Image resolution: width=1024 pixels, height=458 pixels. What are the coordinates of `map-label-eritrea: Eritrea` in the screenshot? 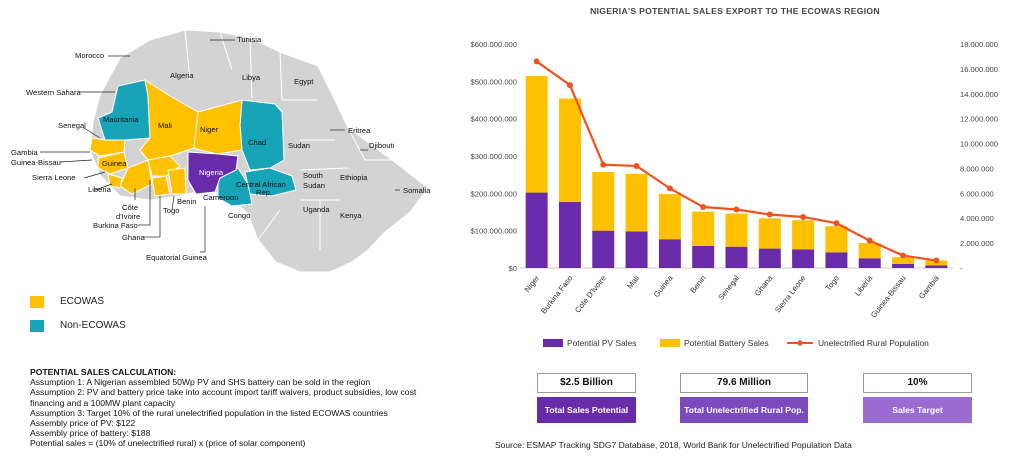 It's located at (359, 130).